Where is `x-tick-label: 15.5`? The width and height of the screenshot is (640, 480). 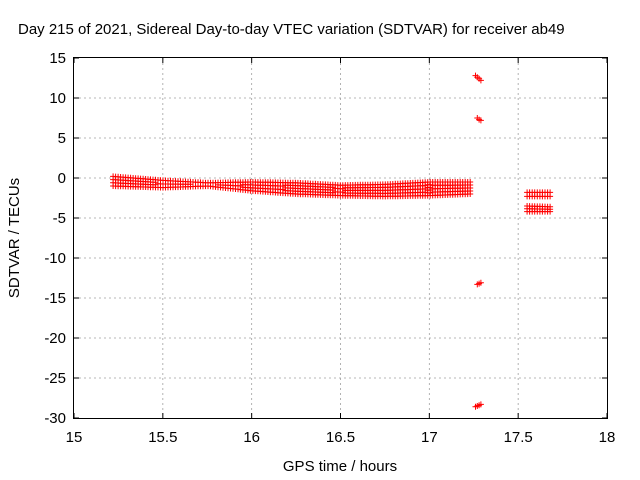
x-tick-label: 15.5 is located at coordinates (162, 437).